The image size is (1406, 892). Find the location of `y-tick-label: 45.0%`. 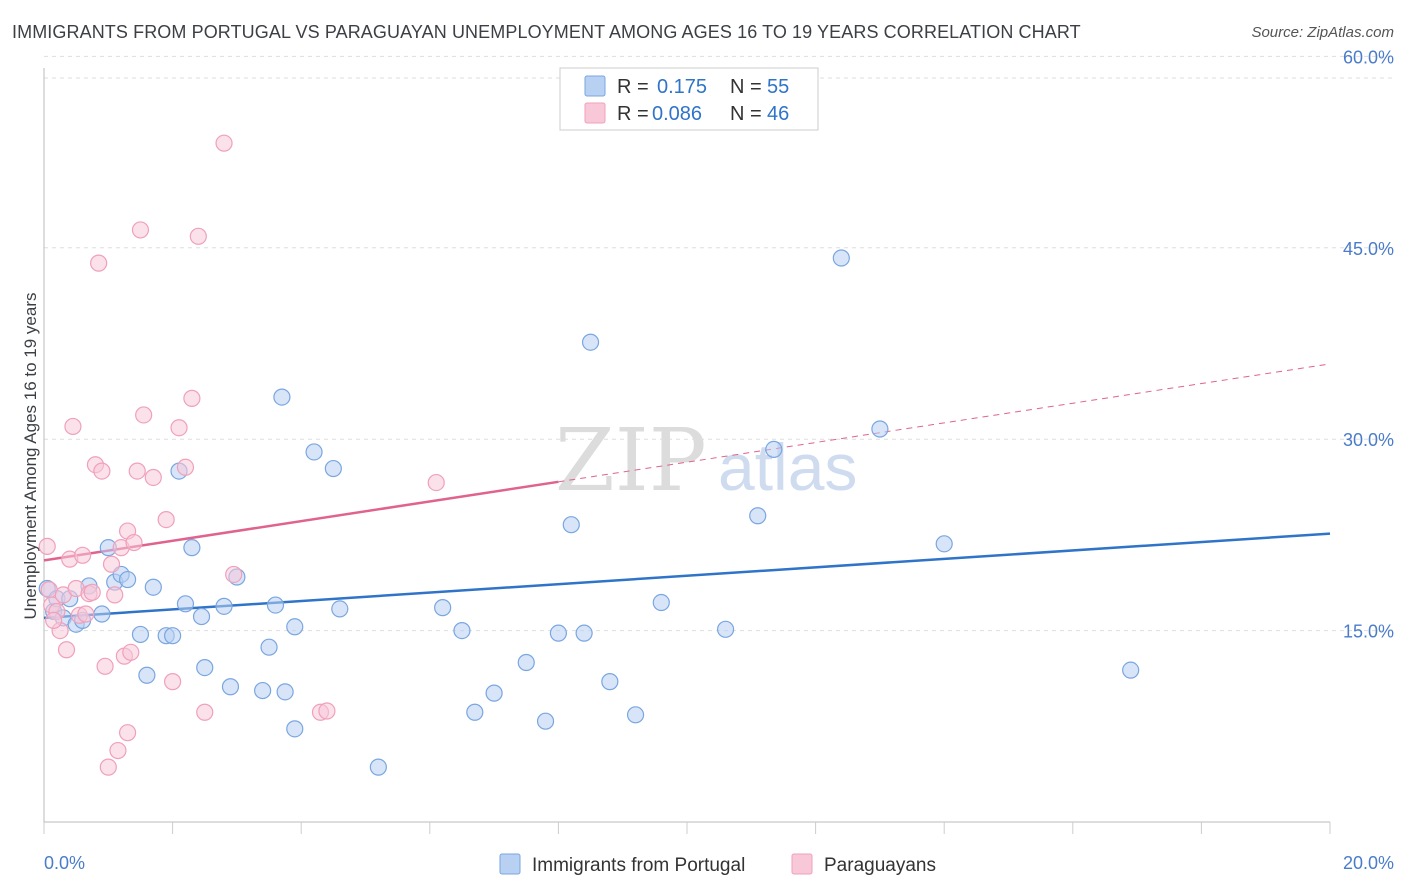

y-tick-label: 45.0% is located at coordinates (1368, 249).